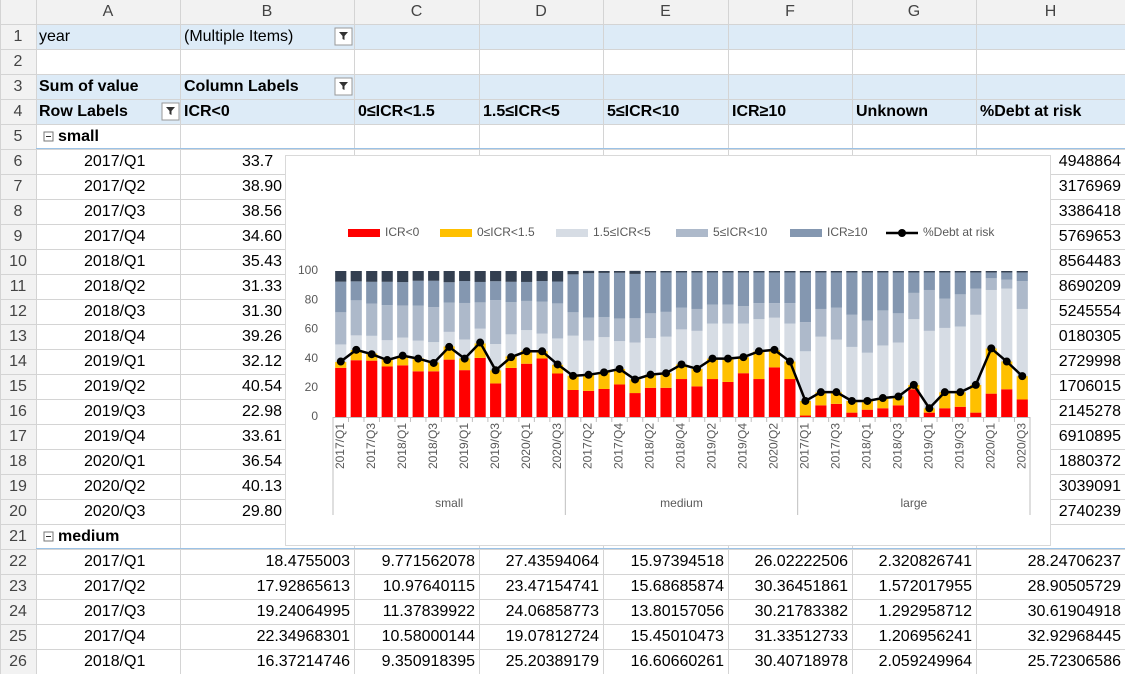 Image resolution: width=1125 pixels, height=674 pixels. I want to click on cell: 33.61, so click(262, 436).